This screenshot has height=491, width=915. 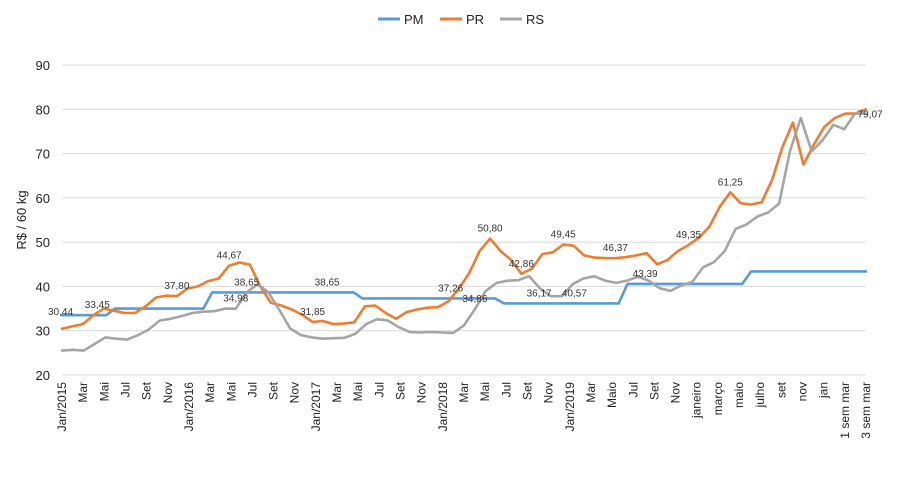 What do you see at coordinates (43, 65) in the screenshot?
I see `y-tick-label: 90` at bounding box center [43, 65].